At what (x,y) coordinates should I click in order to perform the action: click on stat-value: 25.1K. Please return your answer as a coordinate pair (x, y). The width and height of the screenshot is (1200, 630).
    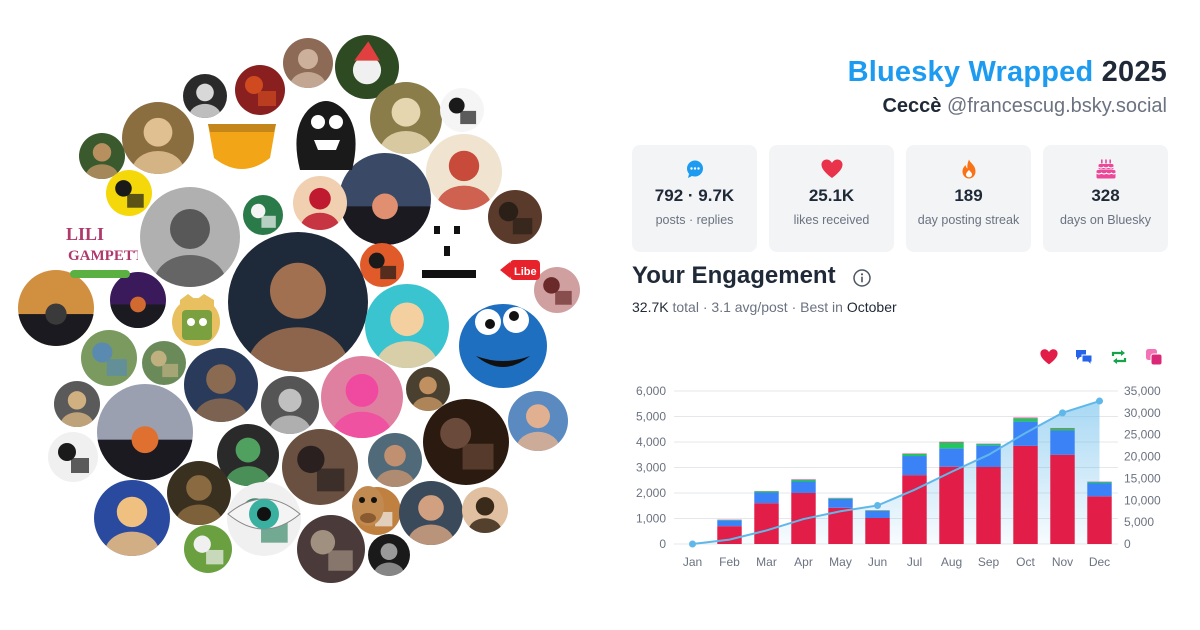
    Looking at the image, I should click on (831, 195).